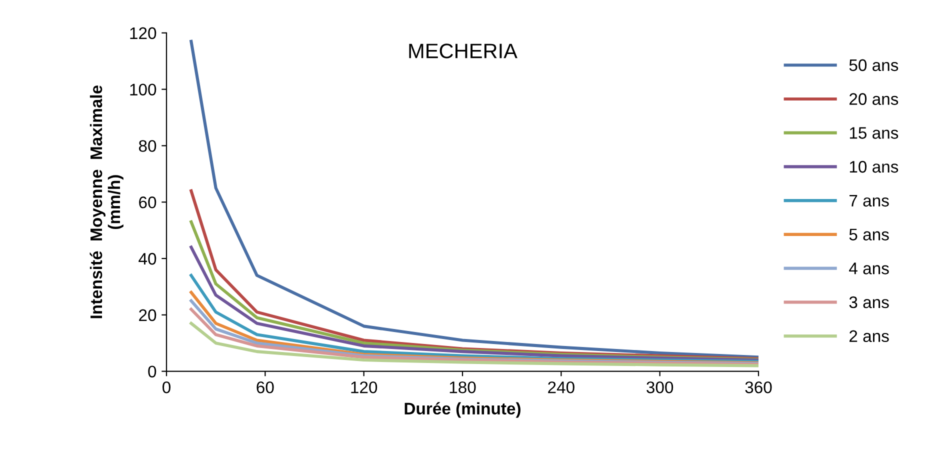  Describe the element at coordinates (758, 387) in the screenshot. I see `x-tick-label: 360` at that location.